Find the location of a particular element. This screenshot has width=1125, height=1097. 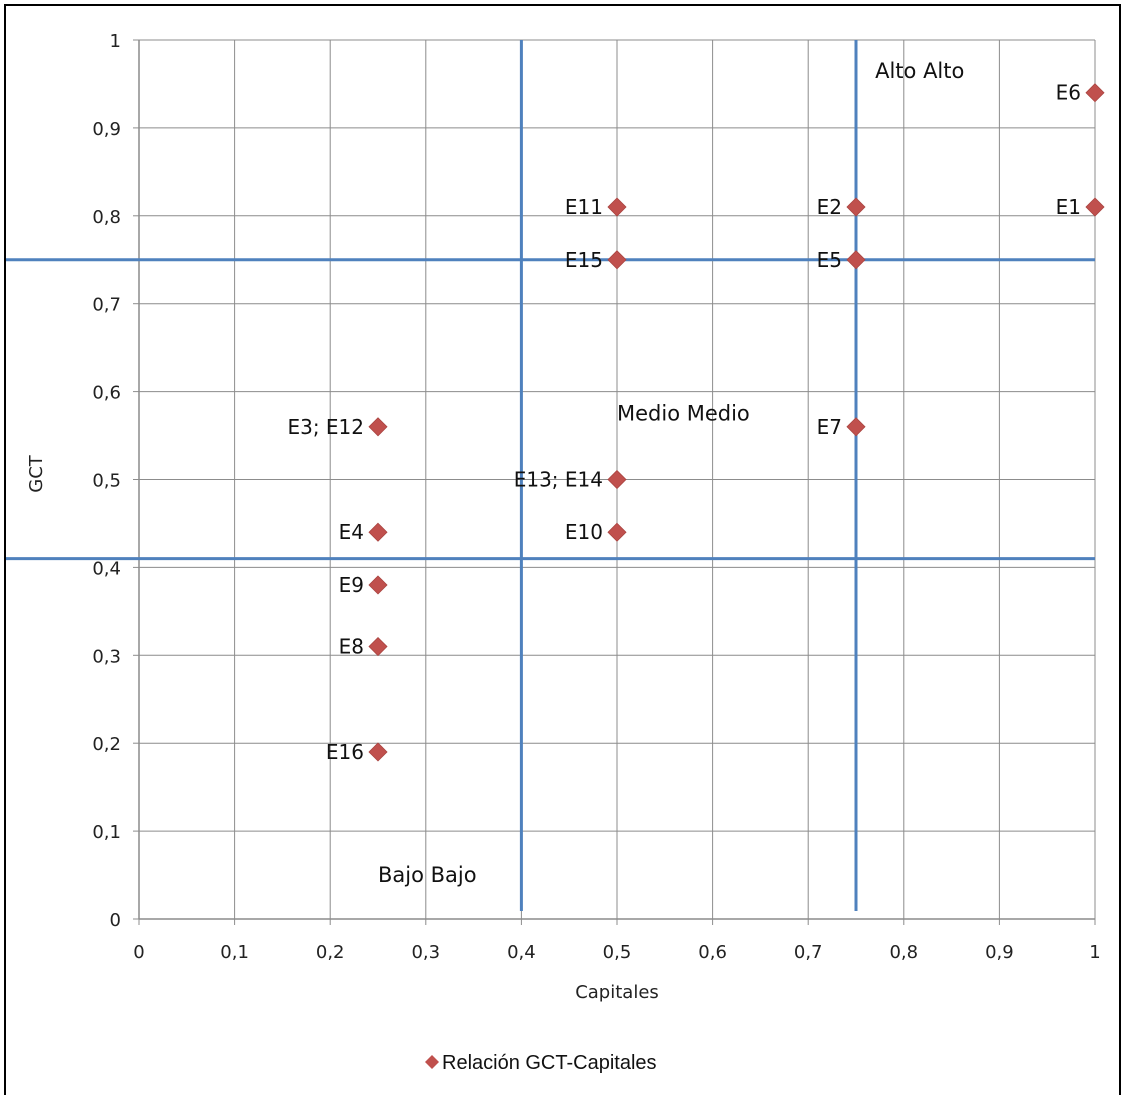

region-annotation: Alto Alto is located at coordinates (919, 71).